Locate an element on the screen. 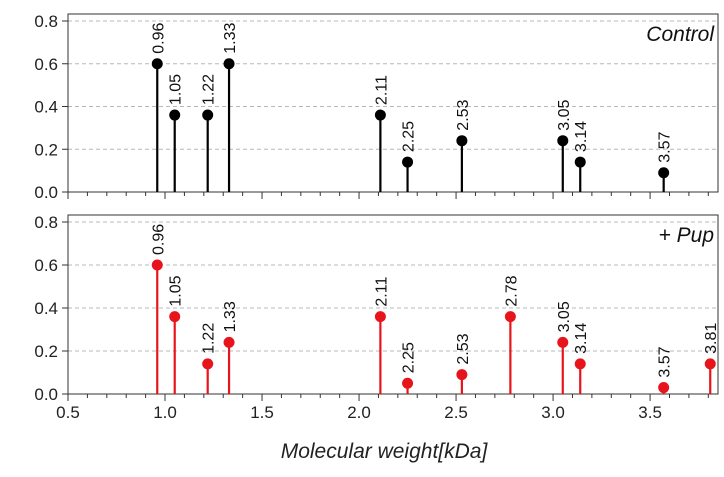  panel-label: + Pup is located at coordinates (686, 235).